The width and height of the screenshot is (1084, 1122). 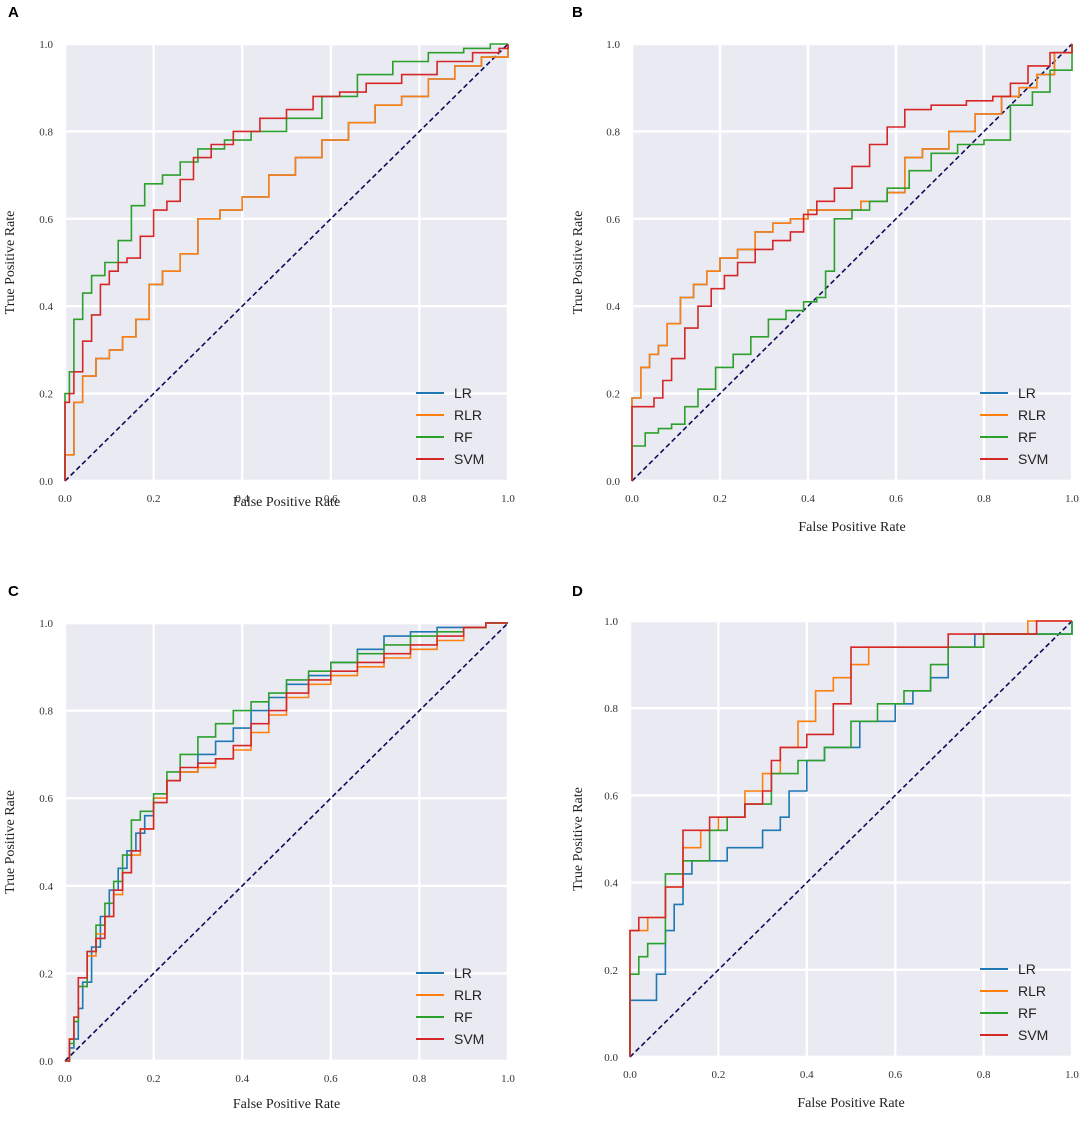 What do you see at coordinates (577, 12) in the screenshot?
I see `panel-label: B` at bounding box center [577, 12].